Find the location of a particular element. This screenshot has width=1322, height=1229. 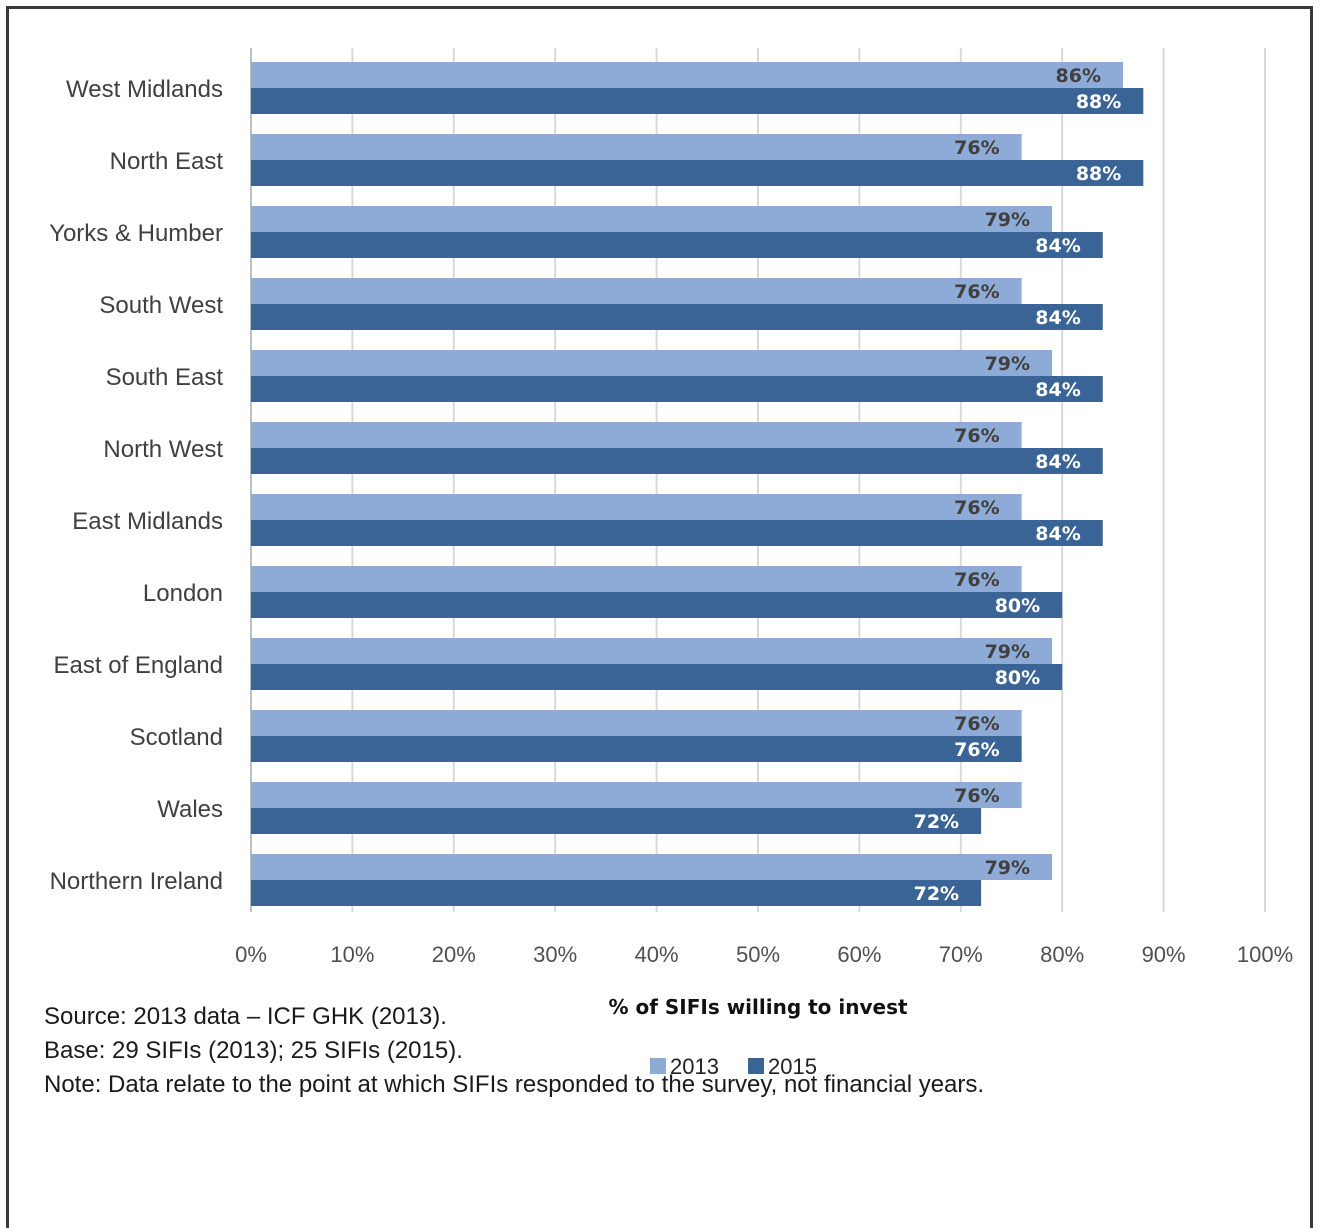

legend: 2013 2015 is located at coordinates (733, 1066).